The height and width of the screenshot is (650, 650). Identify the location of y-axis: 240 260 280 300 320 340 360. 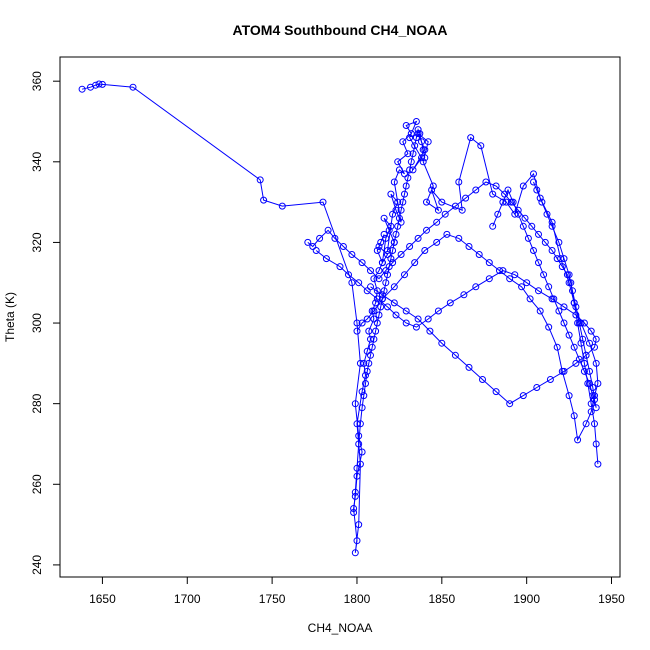
(45, 323).